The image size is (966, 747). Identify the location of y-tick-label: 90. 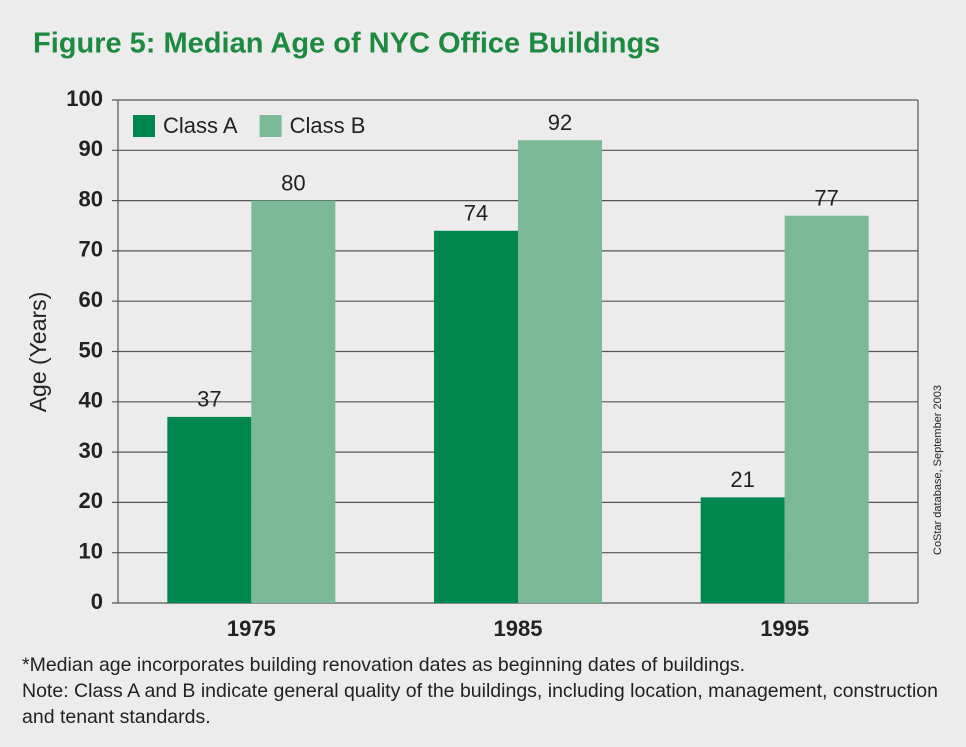
(91, 148).